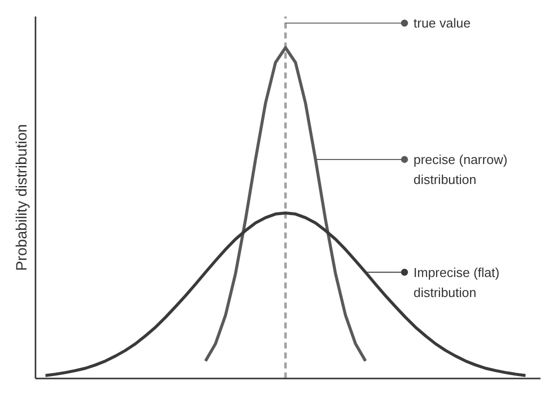 The image size is (550, 394). I want to click on y-axis-title: Probability distribution, so click(22, 197).